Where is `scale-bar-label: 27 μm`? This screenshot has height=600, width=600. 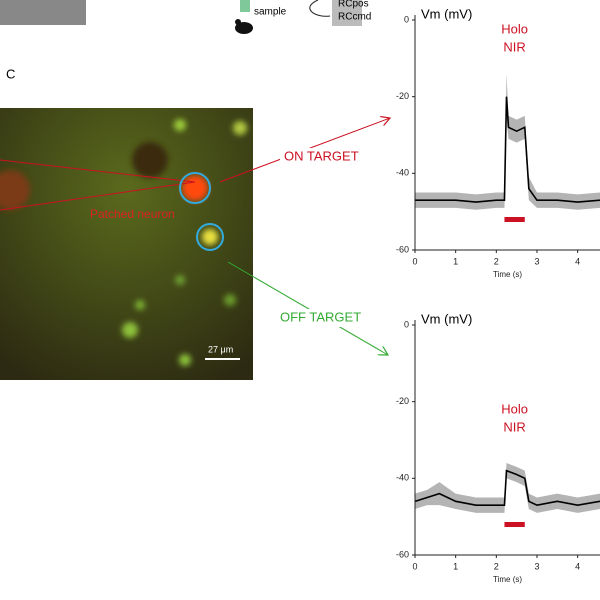 scale-bar-label: 27 μm is located at coordinates (220, 349).